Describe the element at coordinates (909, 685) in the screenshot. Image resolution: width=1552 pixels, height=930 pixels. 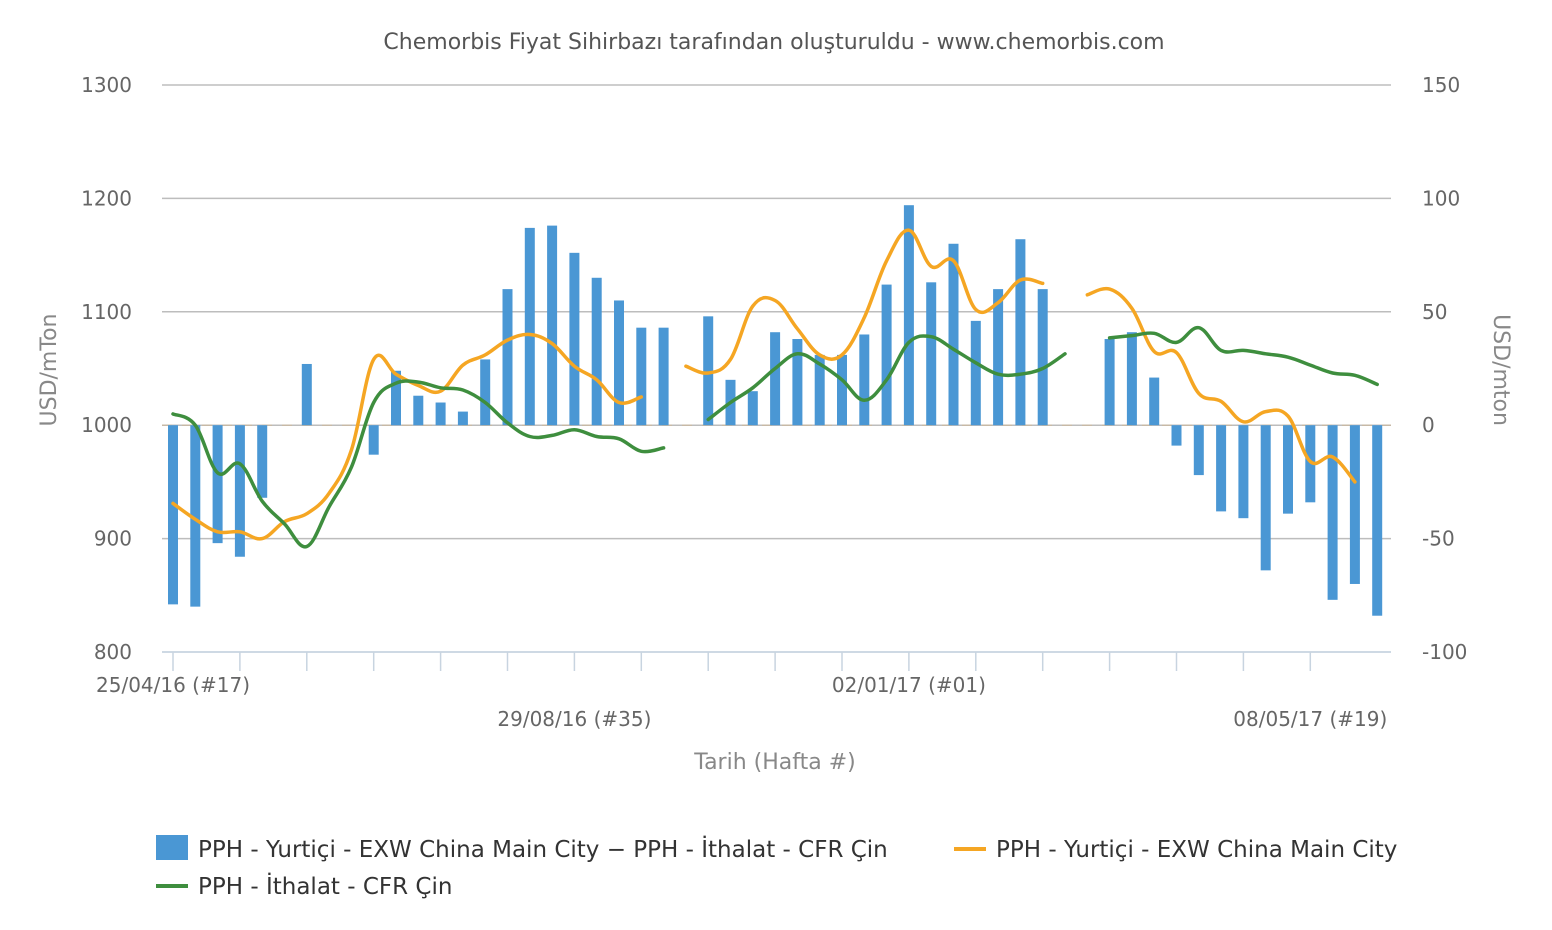
I see `x-tick-label: 02/01/17 (#01)` at that location.